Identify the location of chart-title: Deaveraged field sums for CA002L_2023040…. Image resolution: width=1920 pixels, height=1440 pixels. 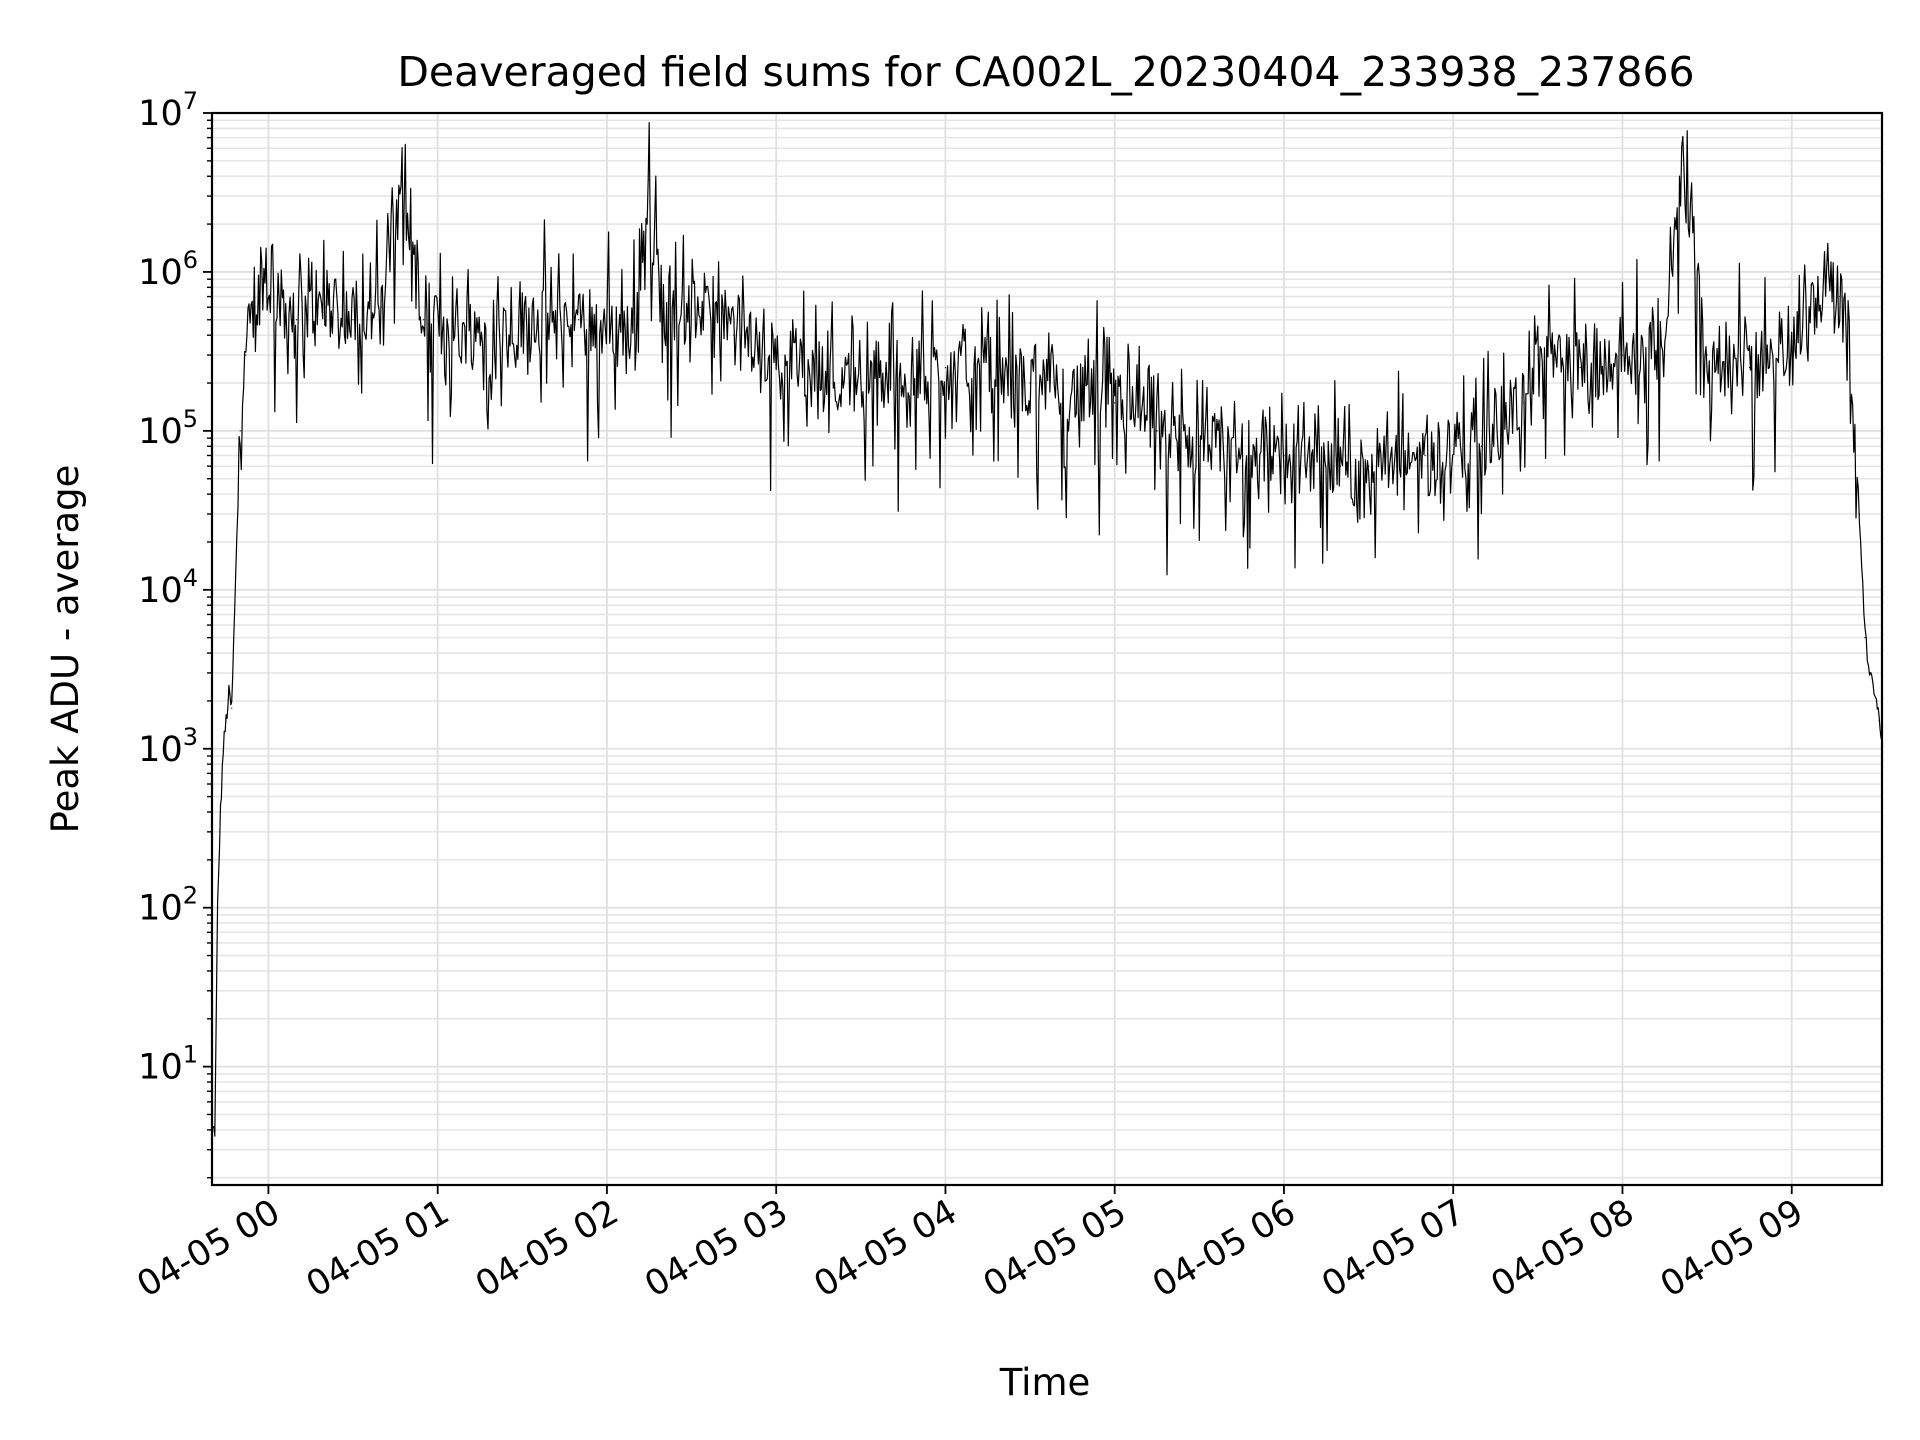
(1045, 72).